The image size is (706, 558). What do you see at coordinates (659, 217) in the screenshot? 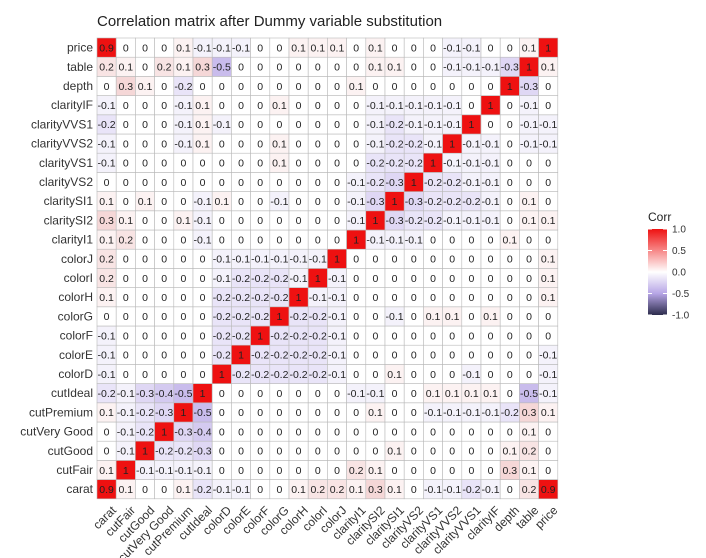
I see `legend-title: Corr` at bounding box center [659, 217].